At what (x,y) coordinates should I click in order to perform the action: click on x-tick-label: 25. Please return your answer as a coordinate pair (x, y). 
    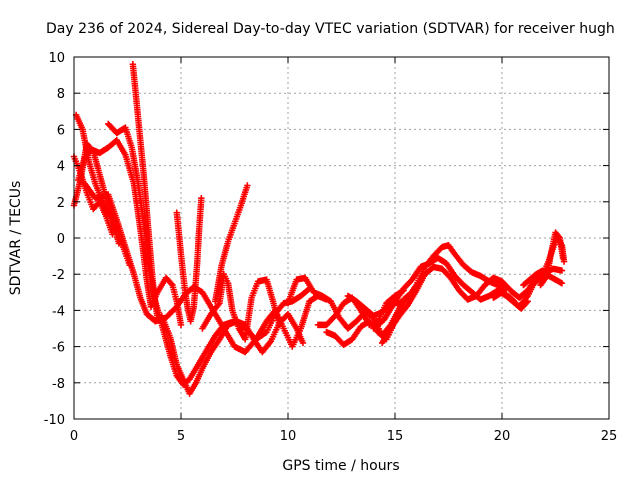
    Looking at the image, I should click on (609, 436).